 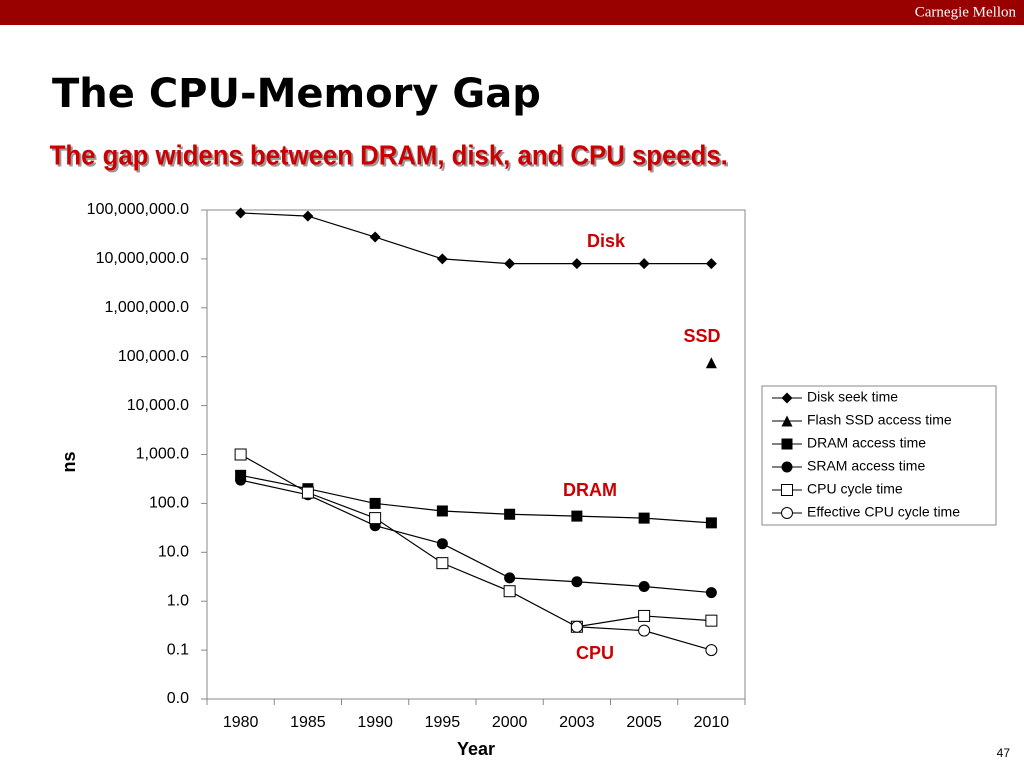 What do you see at coordinates (883, 512) in the screenshot?
I see `legend-label: Effective CPU cycle time` at bounding box center [883, 512].